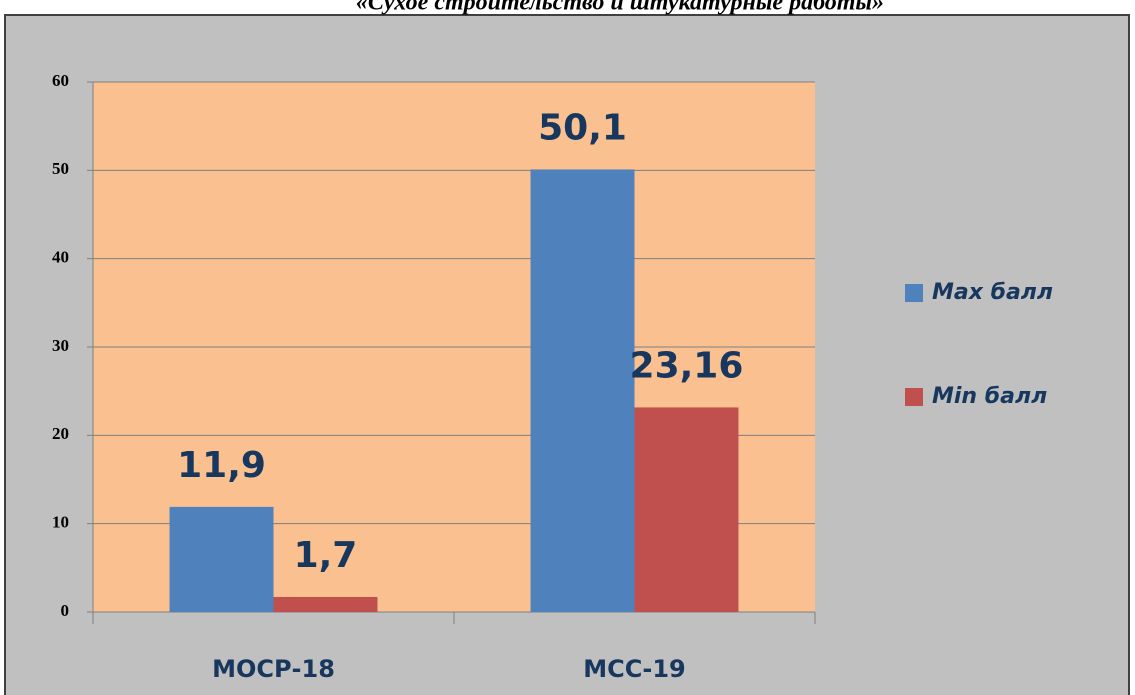 The height and width of the screenshot is (695, 1135). What do you see at coordinates (60, 522) in the screenshot?
I see `y-tick-label: 10` at bounding box center [60, 522].